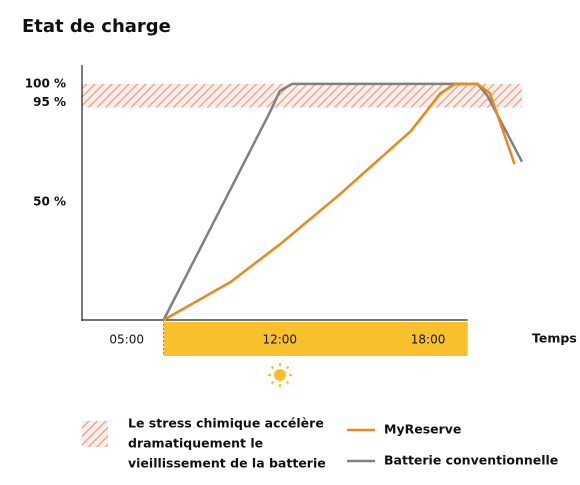 The image size is (580, 485). I want to click on sun-band, so click(315, 339).